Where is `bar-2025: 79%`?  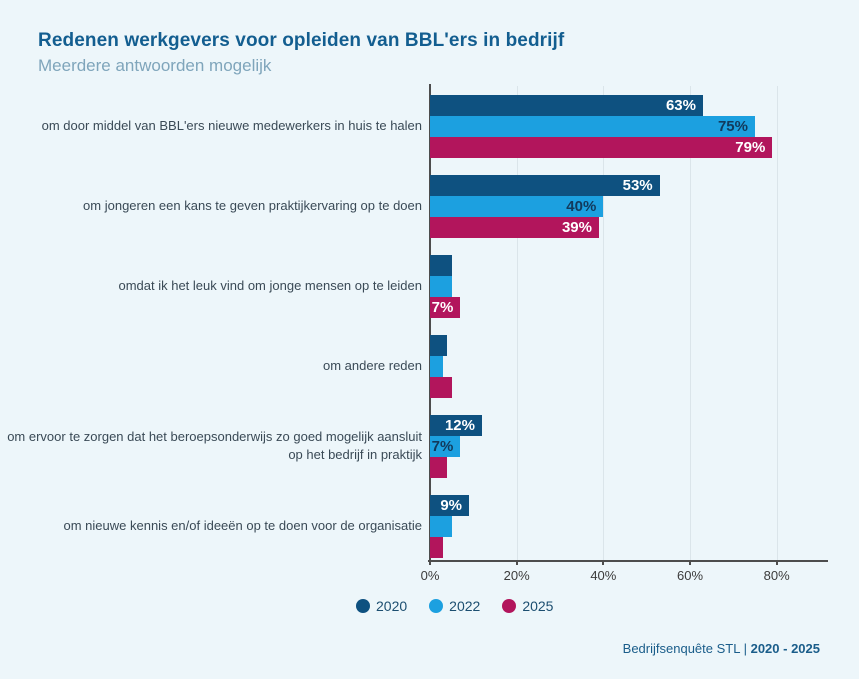
bar-2025: 79% is located at coordinates (601, 147).